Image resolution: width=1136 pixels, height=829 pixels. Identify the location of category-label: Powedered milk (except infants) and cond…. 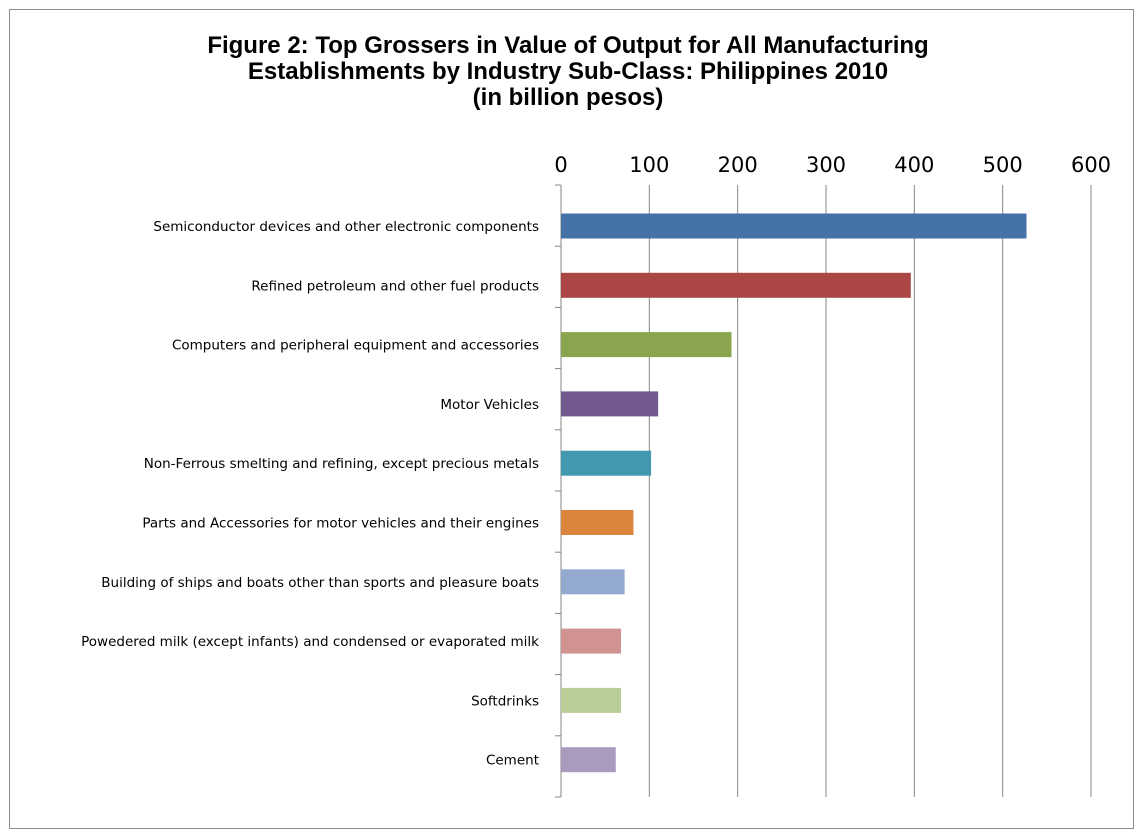
(310, 642).